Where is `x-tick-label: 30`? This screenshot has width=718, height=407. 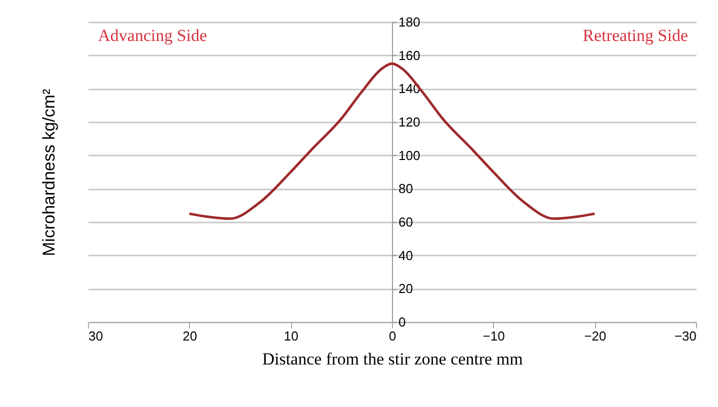
x-tick-label: 30 is located at coordinates (95, 336).